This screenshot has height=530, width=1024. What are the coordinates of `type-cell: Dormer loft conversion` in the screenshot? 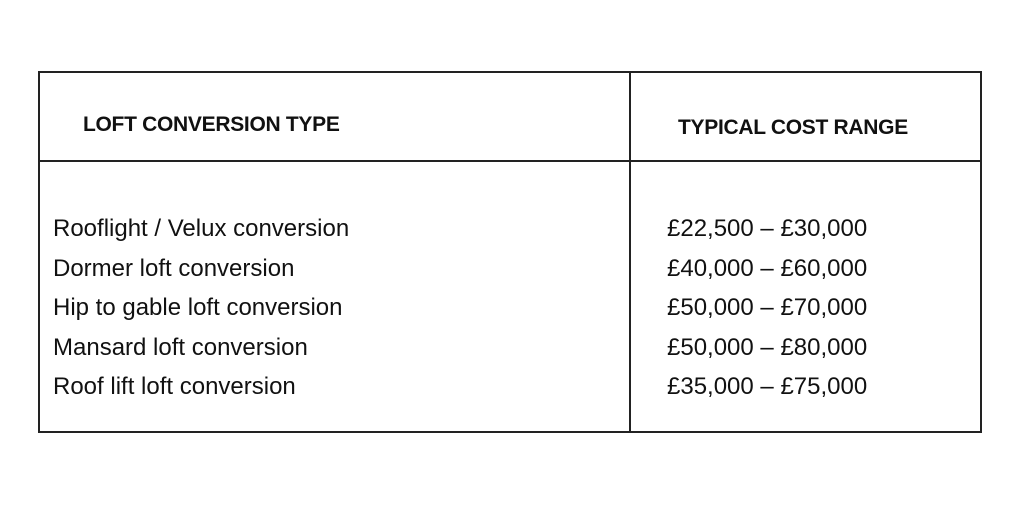 It's located at (174, 268).